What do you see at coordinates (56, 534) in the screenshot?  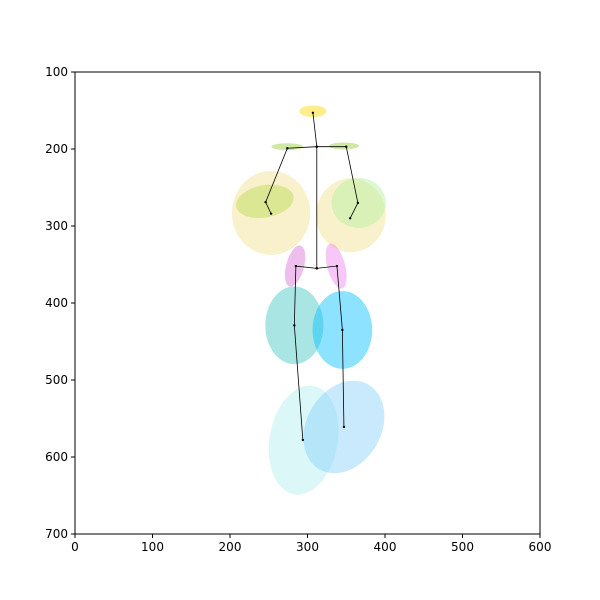 I see `y-tick-label: 700` at bounding box center [56, 534].